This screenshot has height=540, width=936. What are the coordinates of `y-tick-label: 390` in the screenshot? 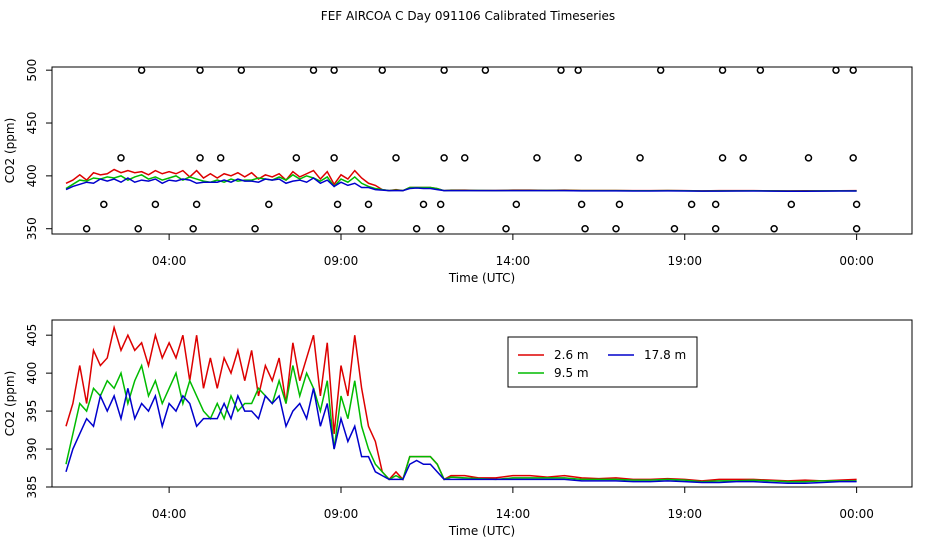 It's located at (32, 449).